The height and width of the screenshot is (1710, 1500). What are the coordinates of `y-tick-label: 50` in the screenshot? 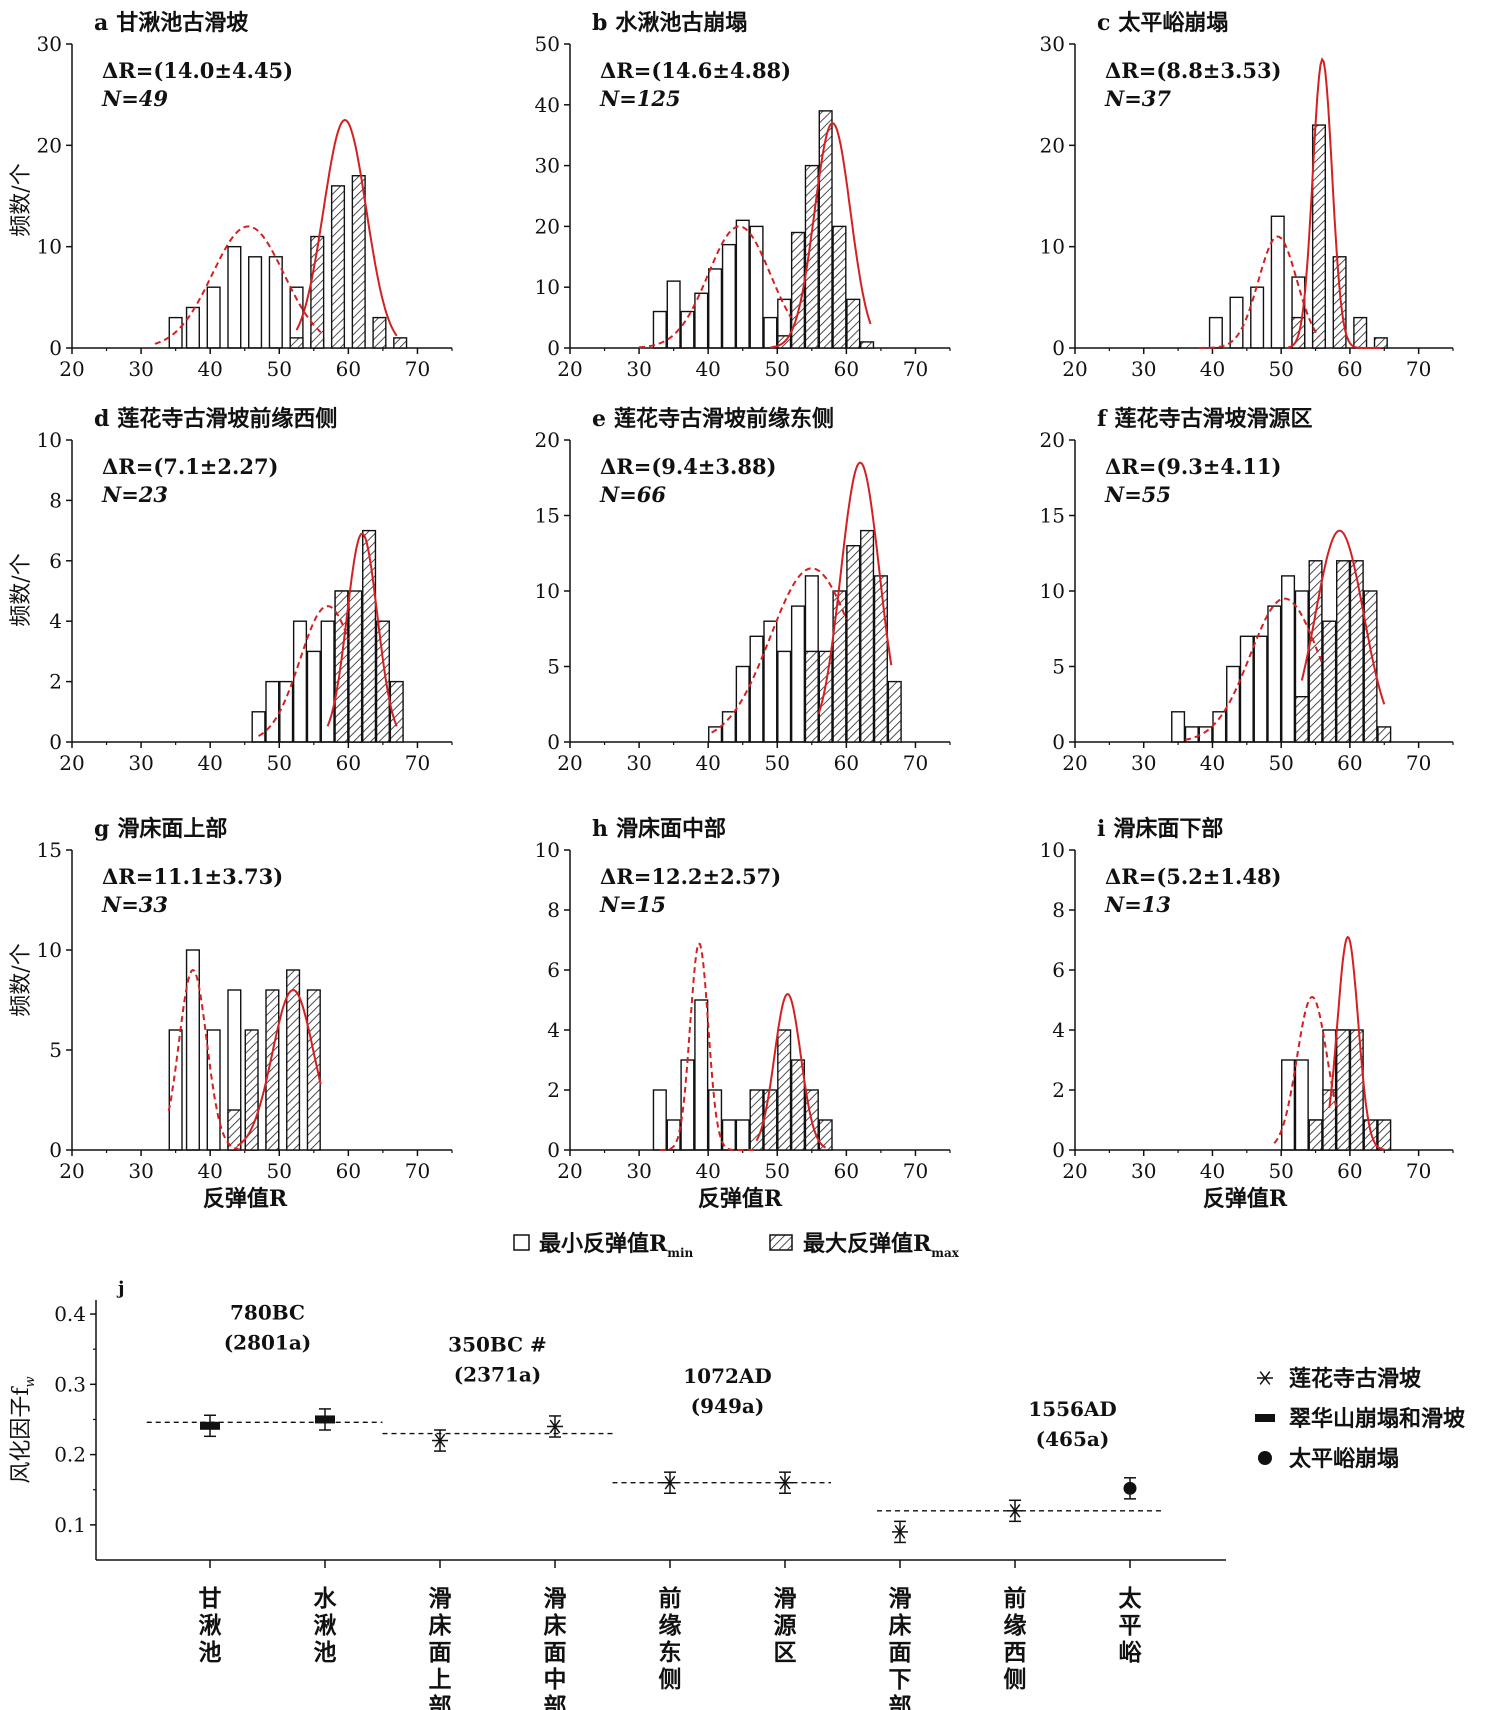 It's located at (547, 44).